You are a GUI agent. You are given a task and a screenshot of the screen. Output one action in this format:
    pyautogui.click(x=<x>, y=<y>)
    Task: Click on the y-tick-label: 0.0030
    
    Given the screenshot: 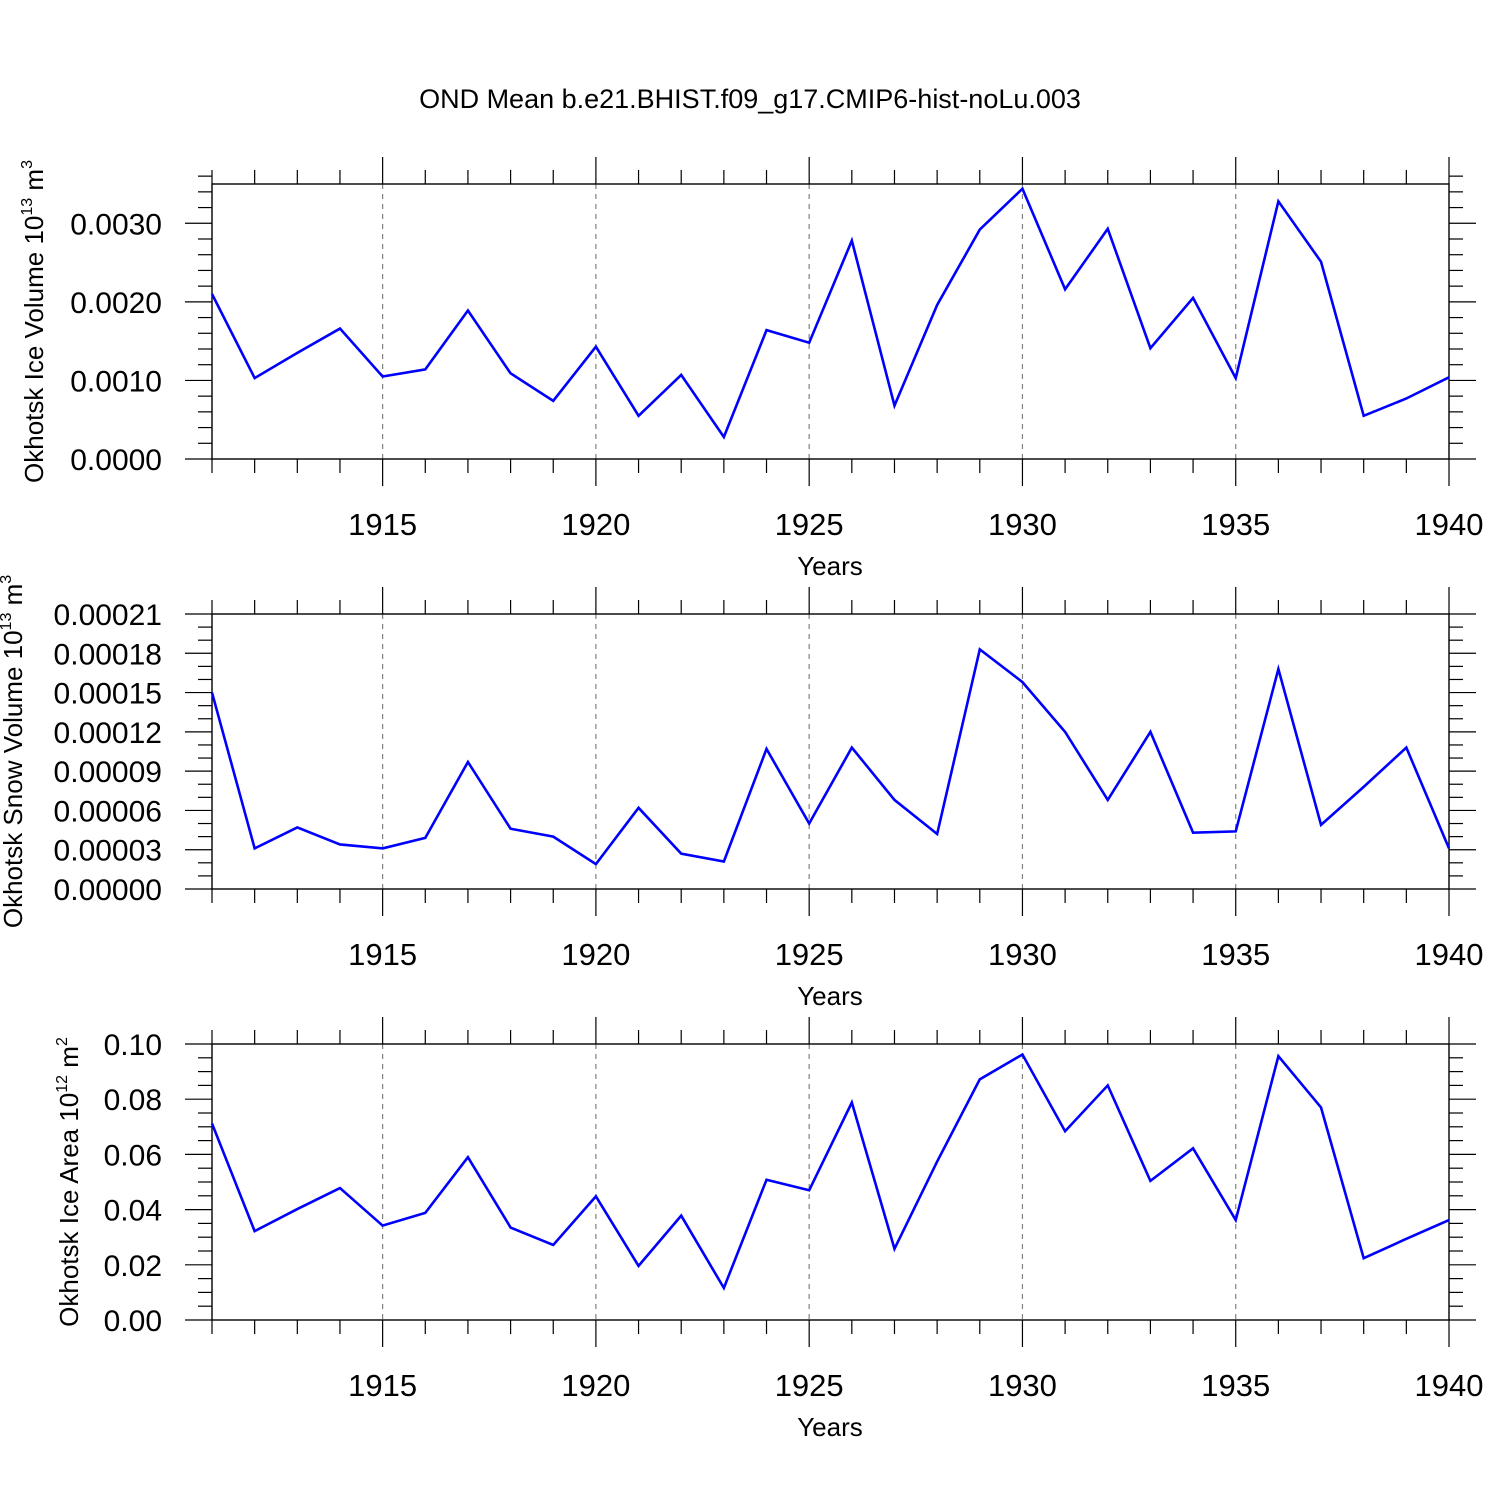 What is the action you would take?
    pyautogui.click(x=116, y=224)
    